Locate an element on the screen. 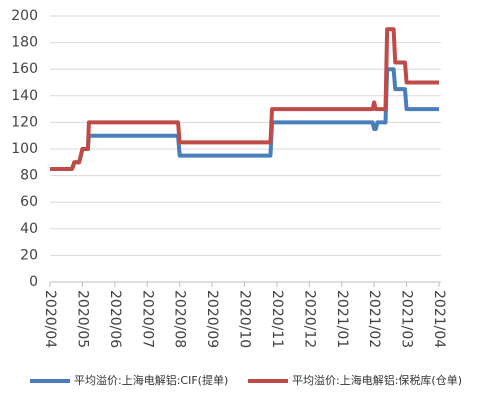 This screenshot has width=493, height=404. x-tick-label: 2020/06 is located at coordinates (115, 319).